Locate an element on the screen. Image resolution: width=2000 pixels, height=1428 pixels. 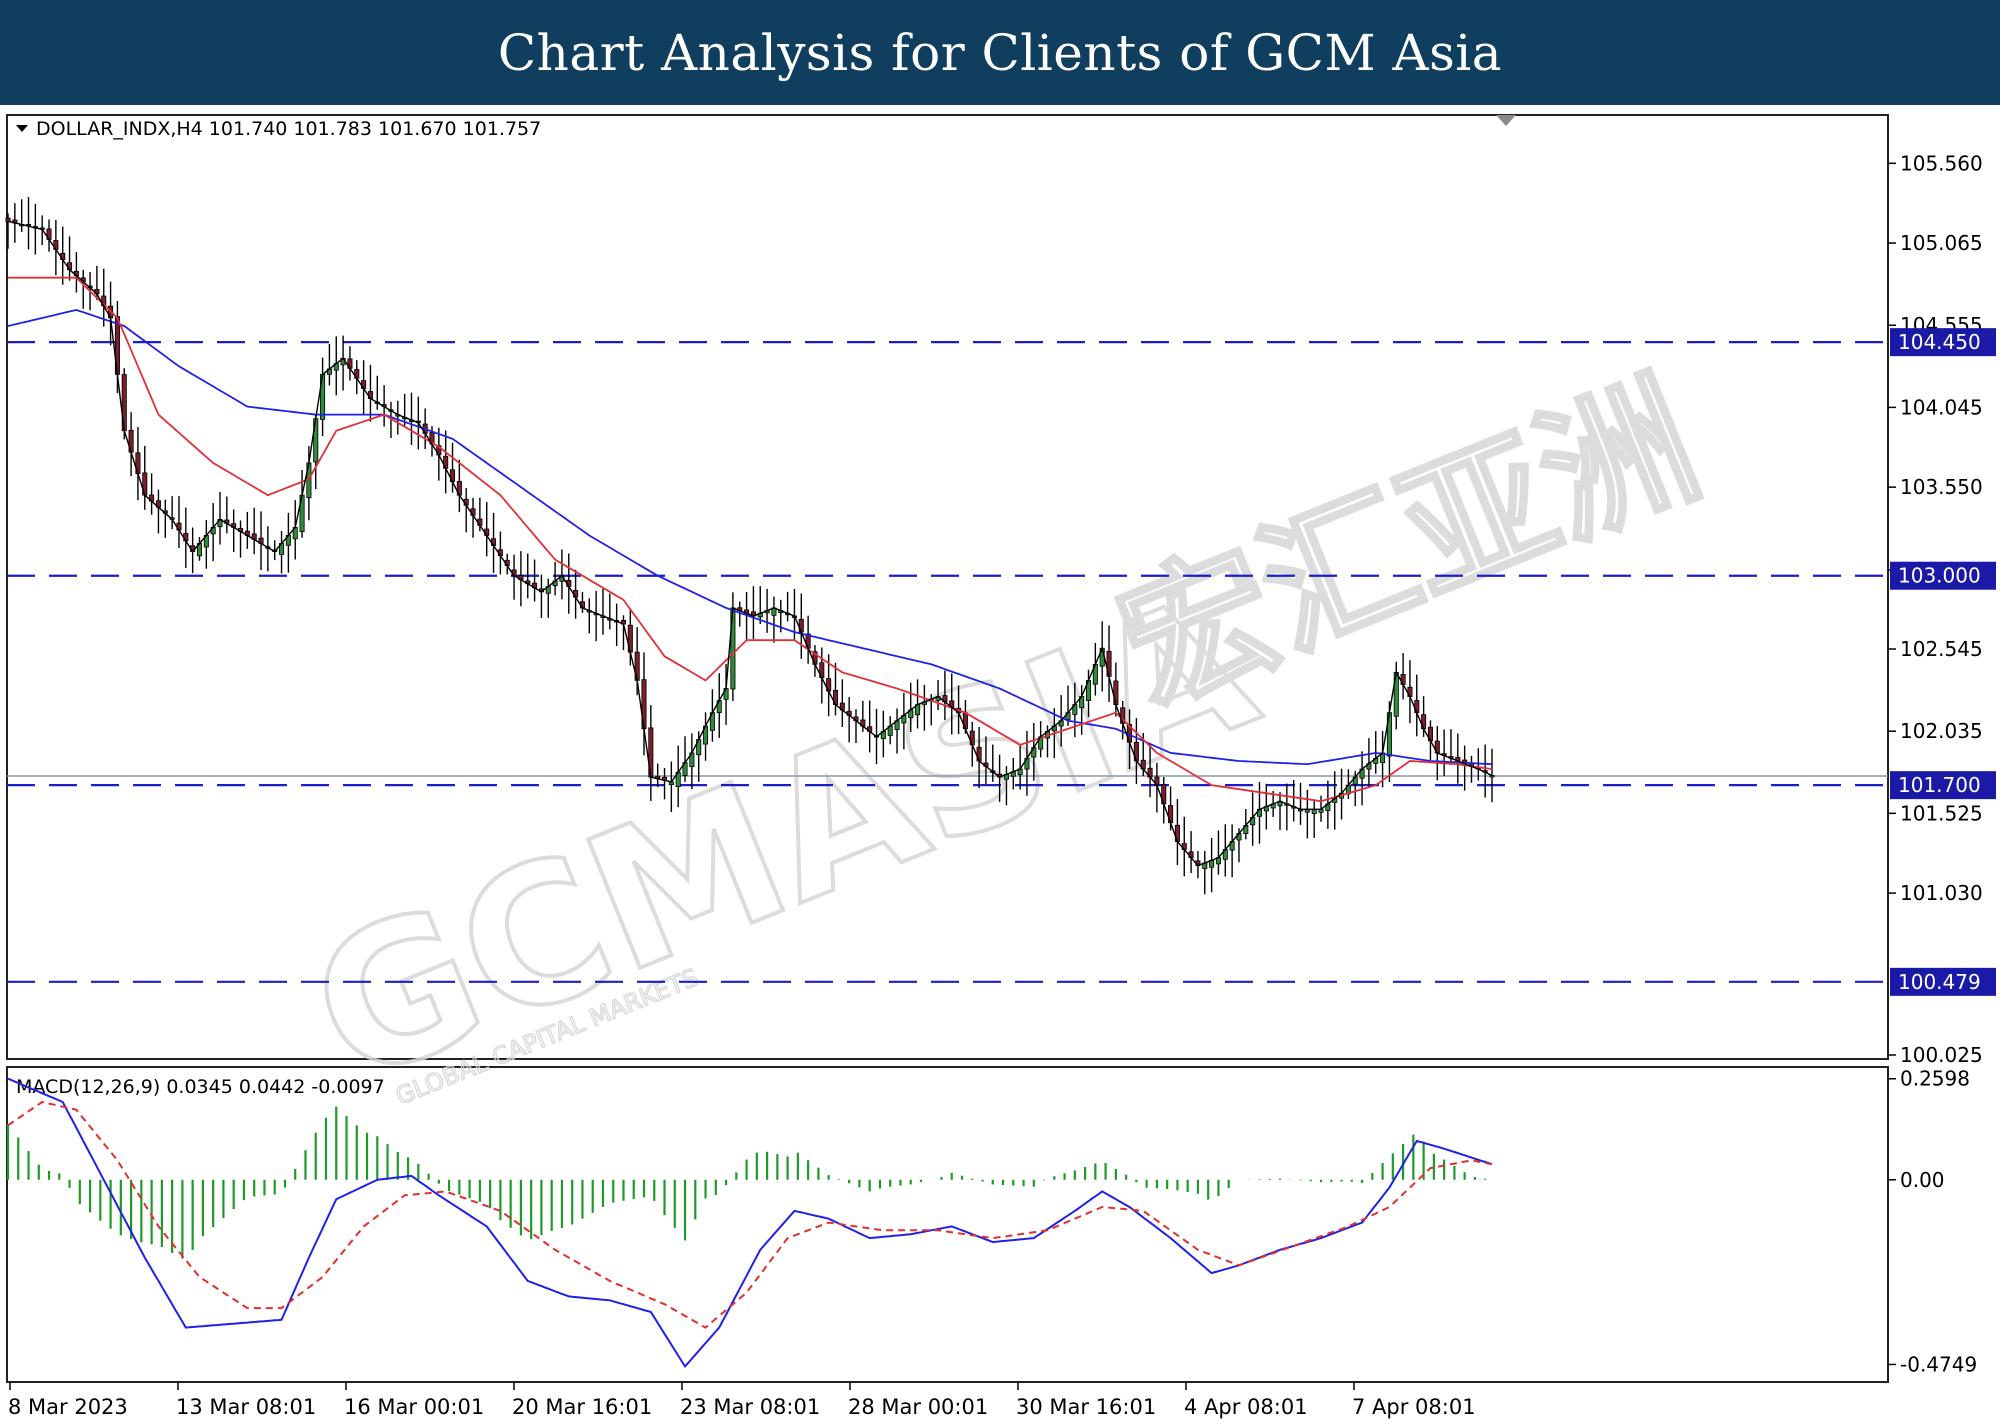
macd-label: MACD(12,26,9) 0.0345 0.0442 -0.0097 is located at coordinates (200, 1087).